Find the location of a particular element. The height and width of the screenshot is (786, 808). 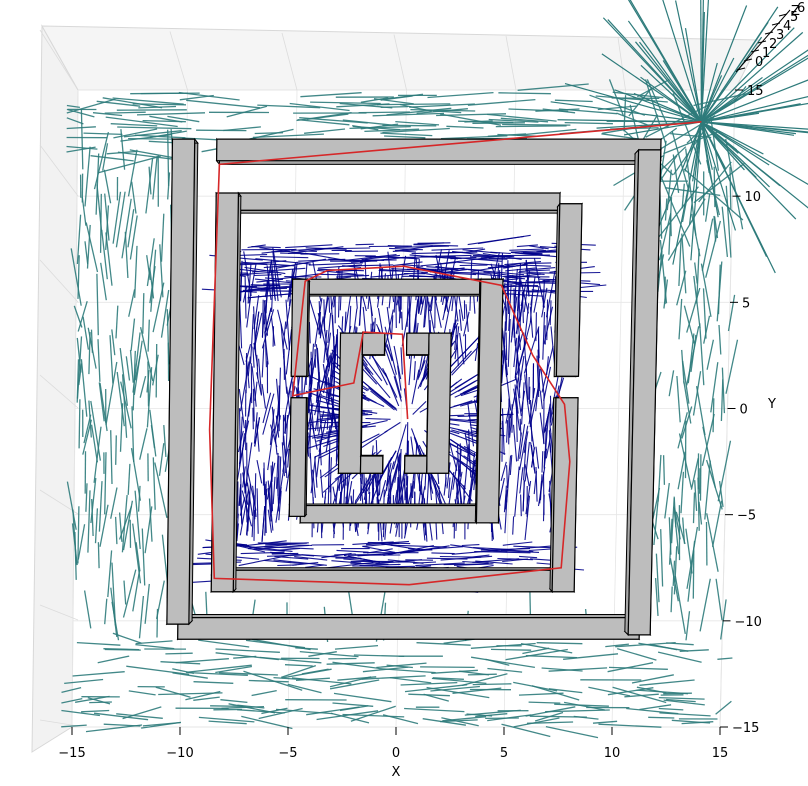

grid-line-top is located at coordinates (178, 61).